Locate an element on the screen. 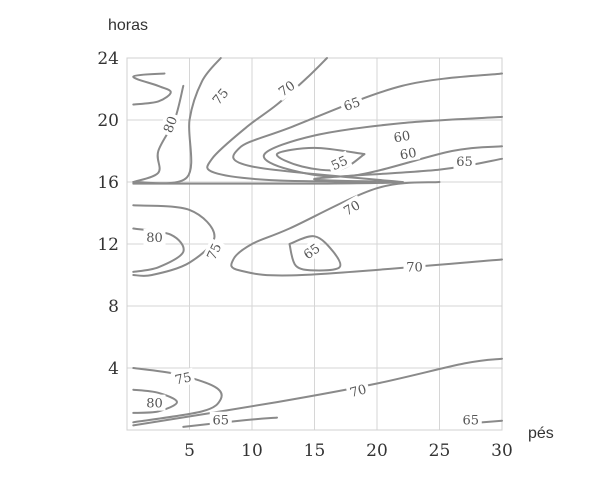  y-tick-label: 12 is located at coordinates (108, 245).